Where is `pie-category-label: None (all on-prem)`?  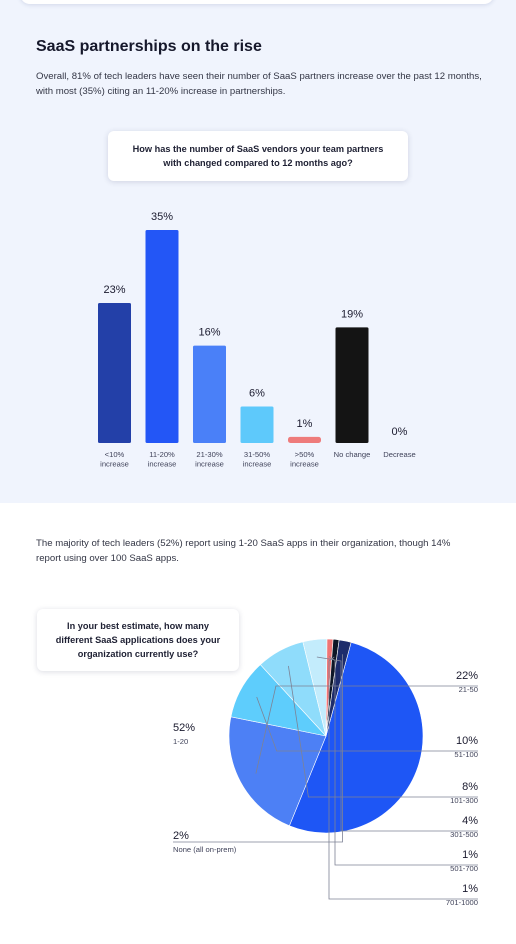 pie-category-label: None (all on-prem) is located at coordinates (205, 849).